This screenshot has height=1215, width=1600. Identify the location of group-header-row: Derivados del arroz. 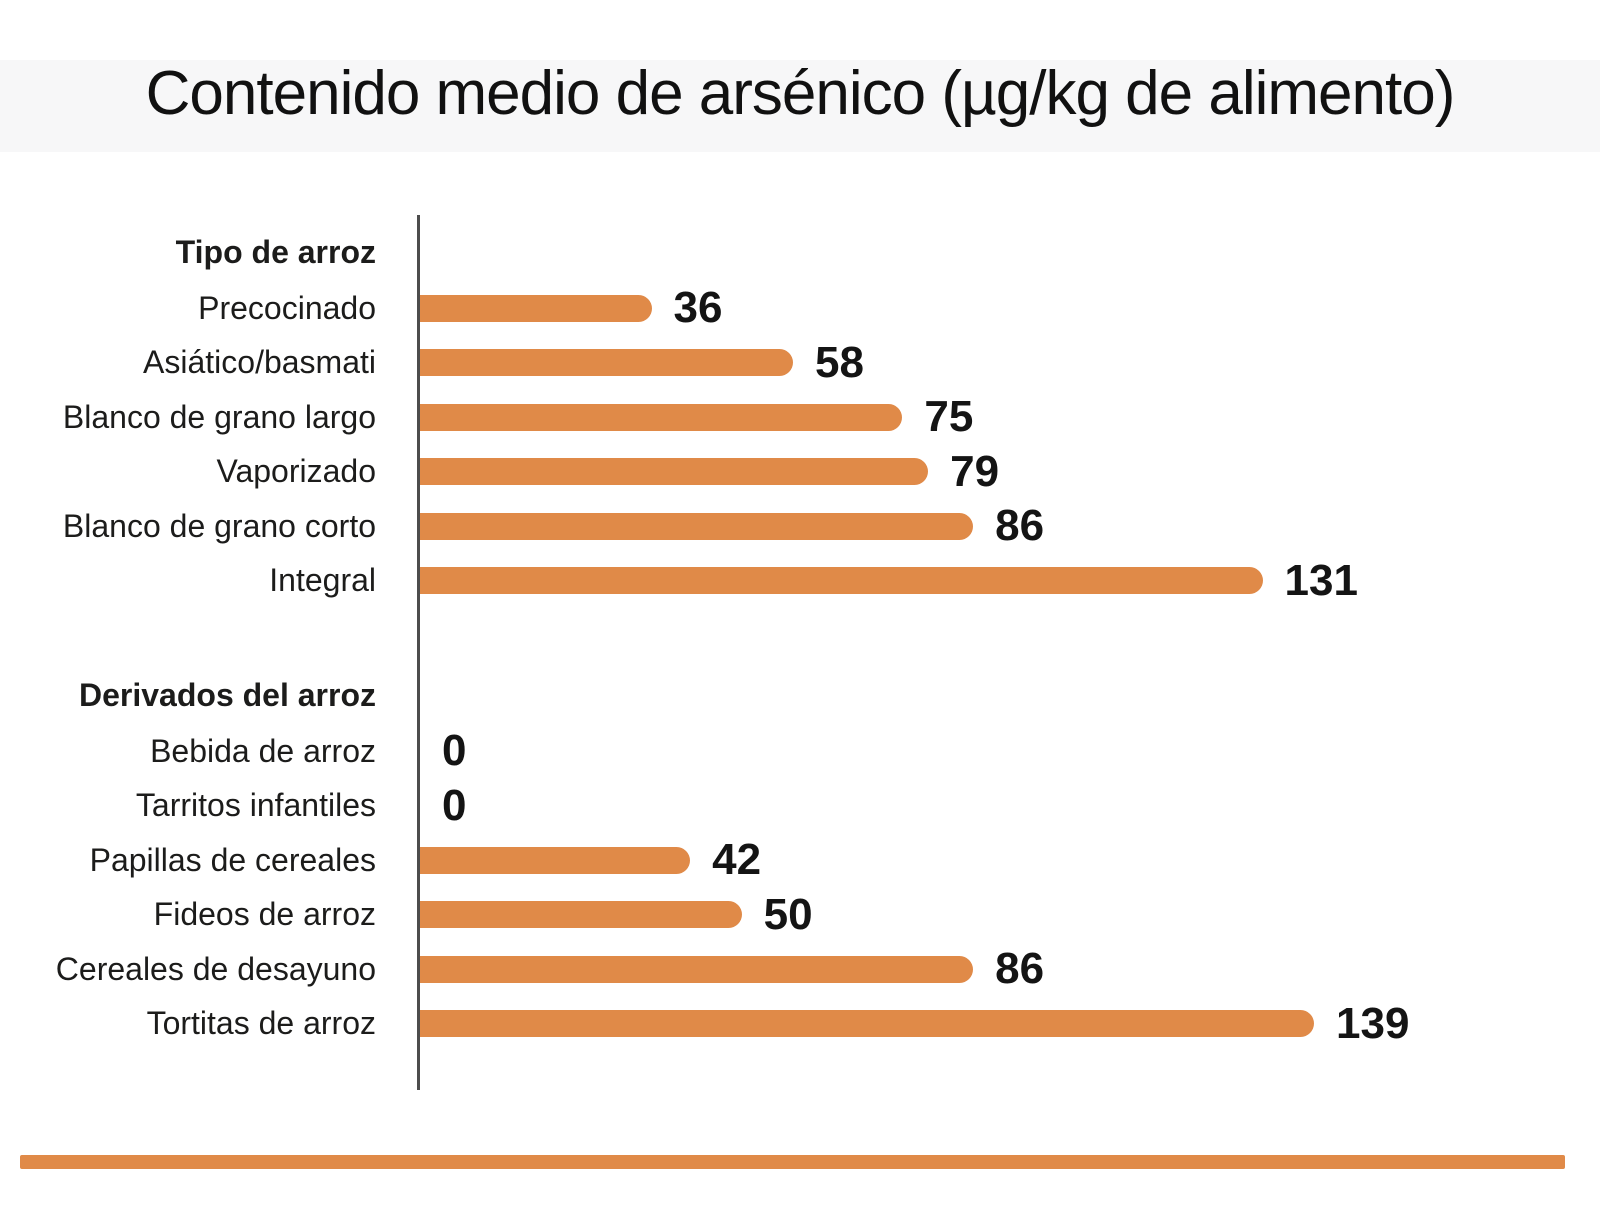
(800, 695).